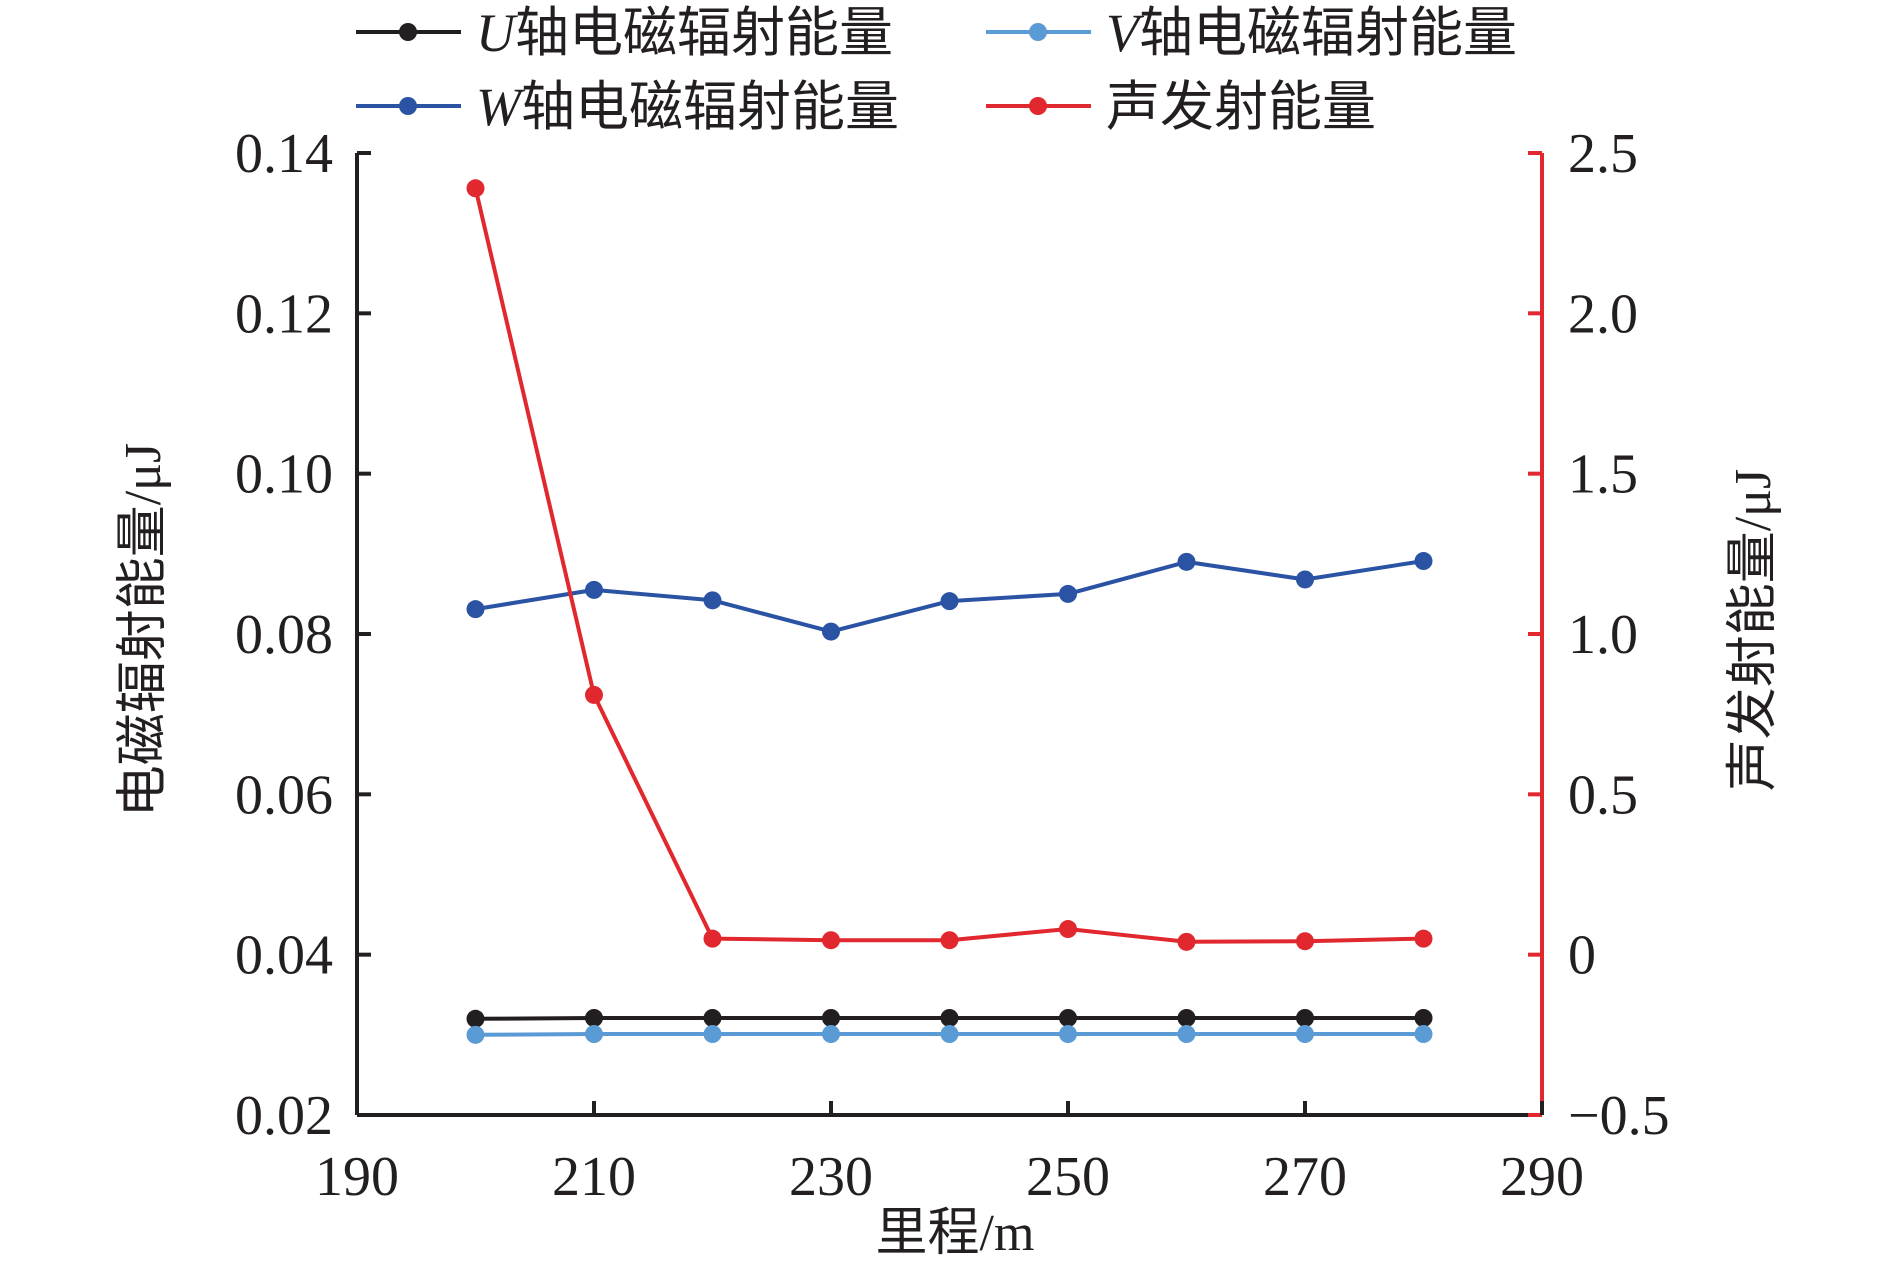 The width and height of the screenshot is (1890, 1284). I want to click on x-tick-label: 230, so click(831, 1177).